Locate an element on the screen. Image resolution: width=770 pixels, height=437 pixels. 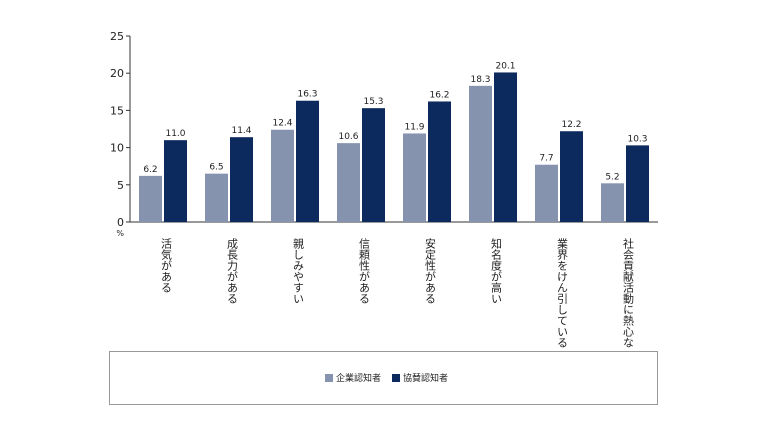
data-label: 5.2 is located at coordinates (612, 177).